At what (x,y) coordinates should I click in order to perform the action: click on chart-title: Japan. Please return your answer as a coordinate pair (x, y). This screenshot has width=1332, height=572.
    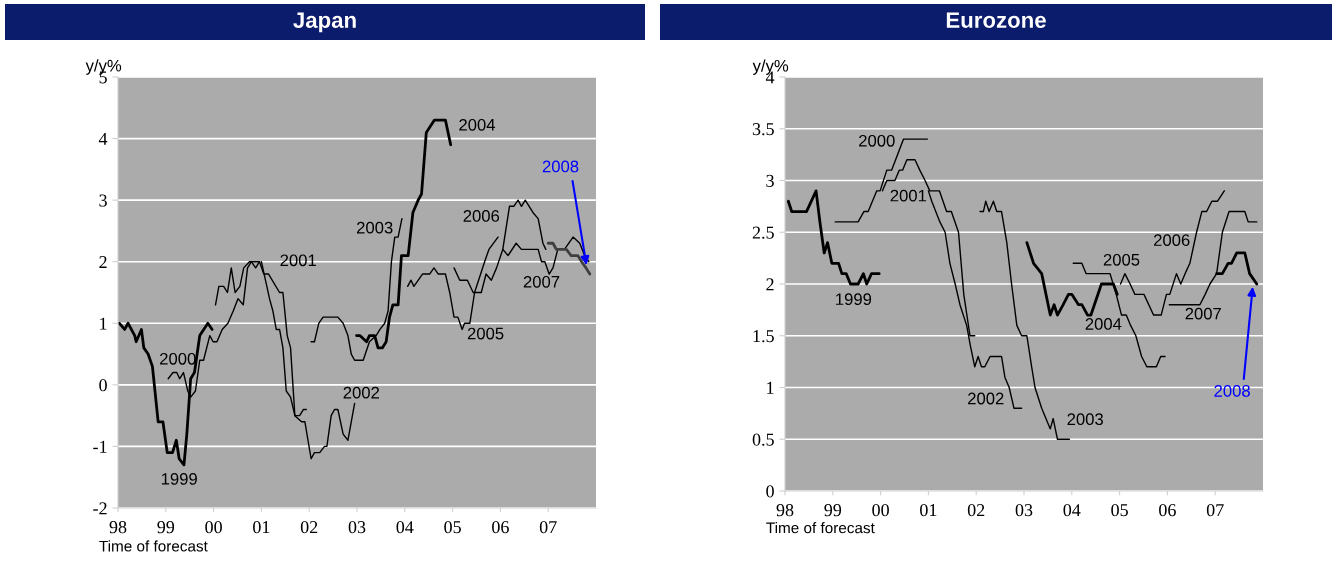
    Looking at the image, I should click on (324, 22).